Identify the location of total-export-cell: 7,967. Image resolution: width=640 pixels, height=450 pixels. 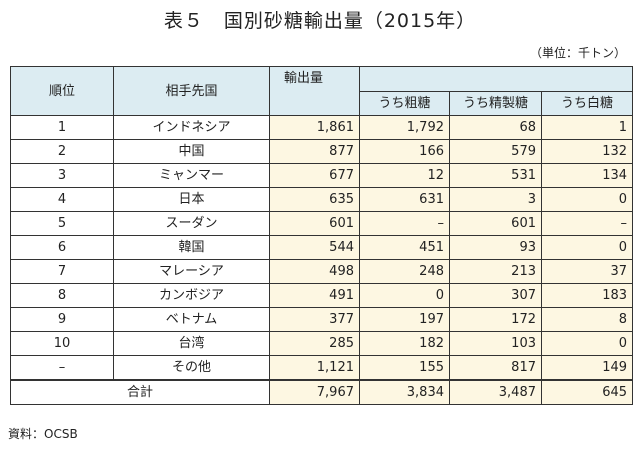
(314, 392).